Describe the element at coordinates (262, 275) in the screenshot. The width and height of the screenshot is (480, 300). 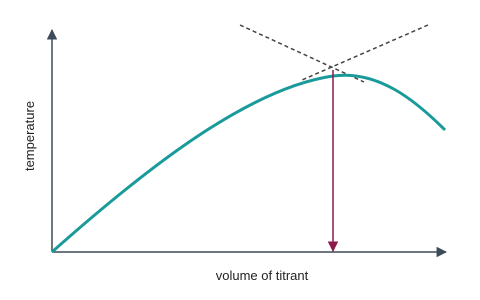
I see `x-axis-label: volume of titrant` at that location.